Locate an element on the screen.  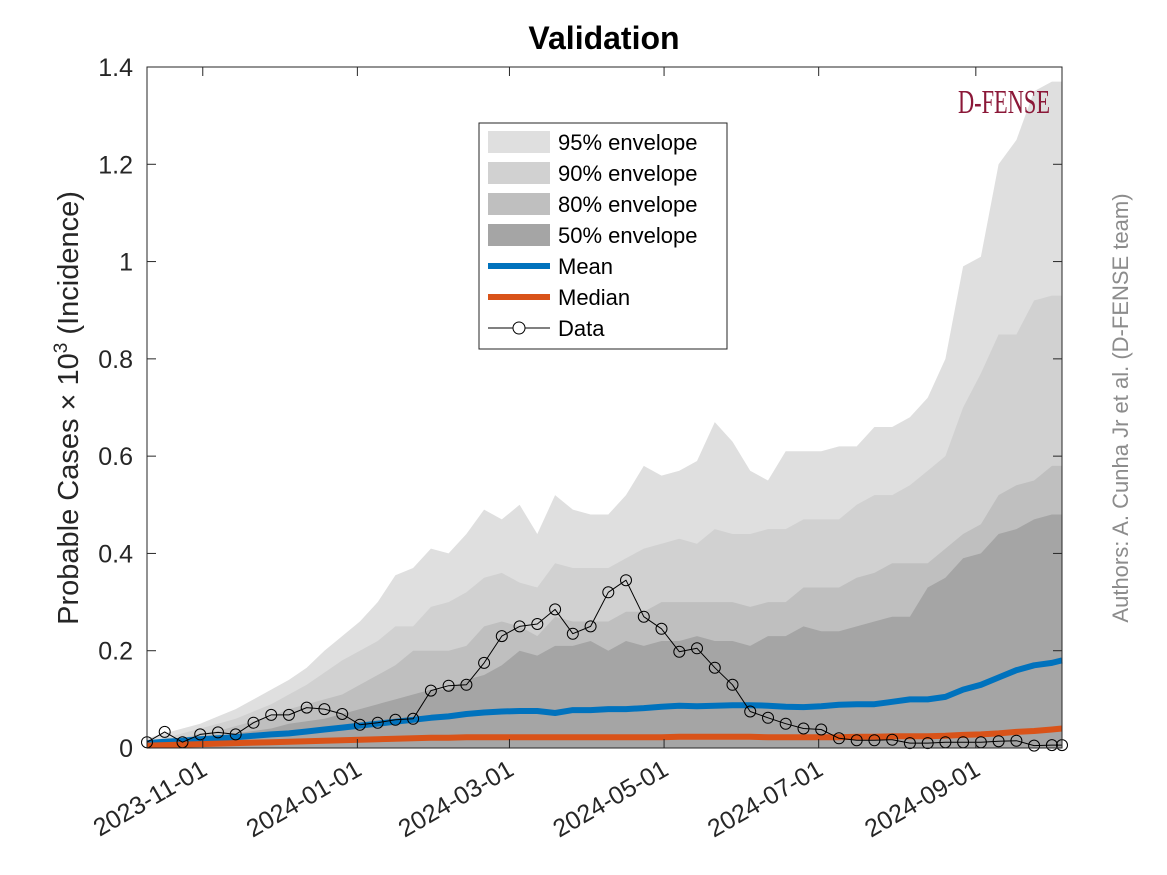
legend-label-80-envelope: 80% envelope is located at coordinates (627, 204).